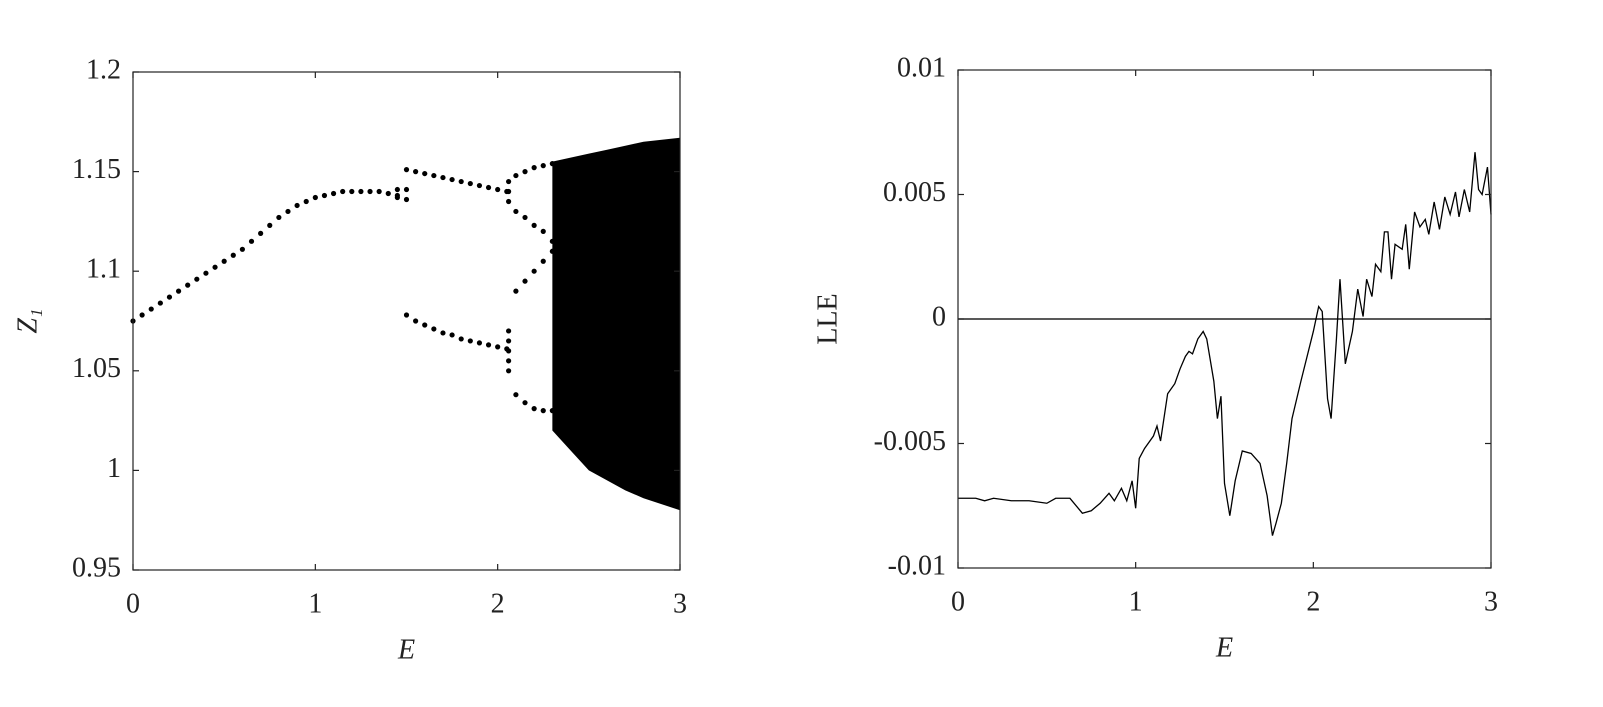 The width and height of the screenshot is (1603, 707). Describe the element at coordinates (939, 316) in the screenshot. I see `y-tick-label: 0` at that location.